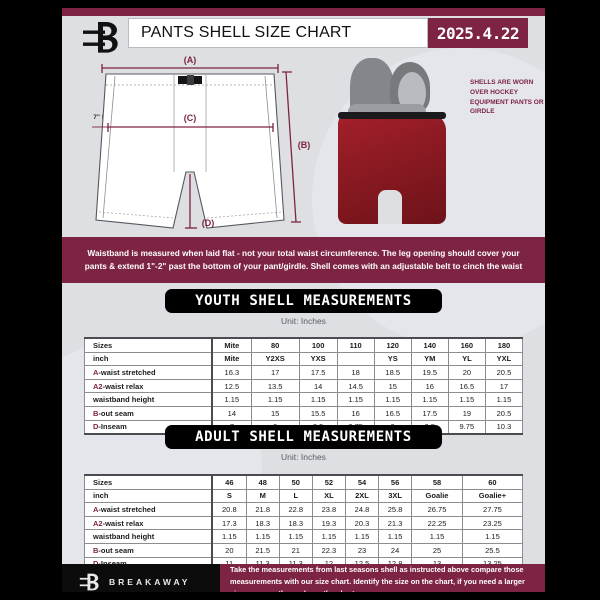 Image resolution: width=600 pixels, height=600 pixels. I want to click on table-cell: 25, so click(437, 550).